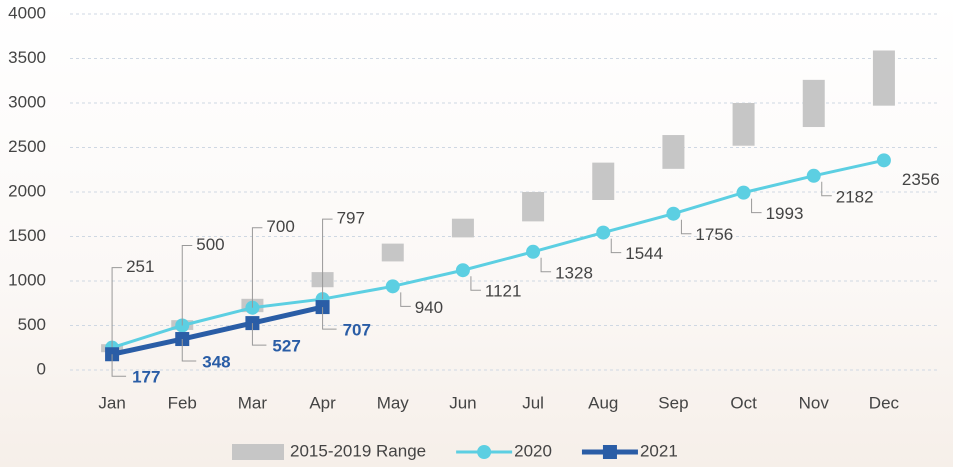 This screenshot has height=467, width=953. Describe the element at coordinates (884, 402) in the screenshot. I see `x-tick-label: Dec` at that location.